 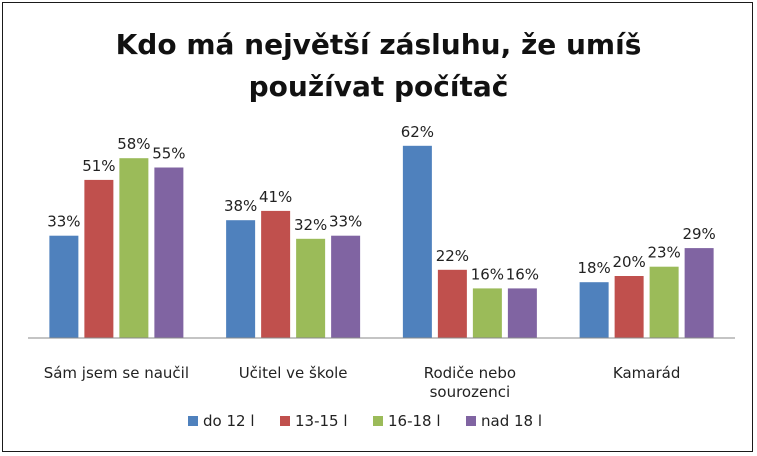 What do you see at coordinates (417, 132) in the screenshot?
I see `data-label-1-3: 62%` at bounding box center [417, 132].